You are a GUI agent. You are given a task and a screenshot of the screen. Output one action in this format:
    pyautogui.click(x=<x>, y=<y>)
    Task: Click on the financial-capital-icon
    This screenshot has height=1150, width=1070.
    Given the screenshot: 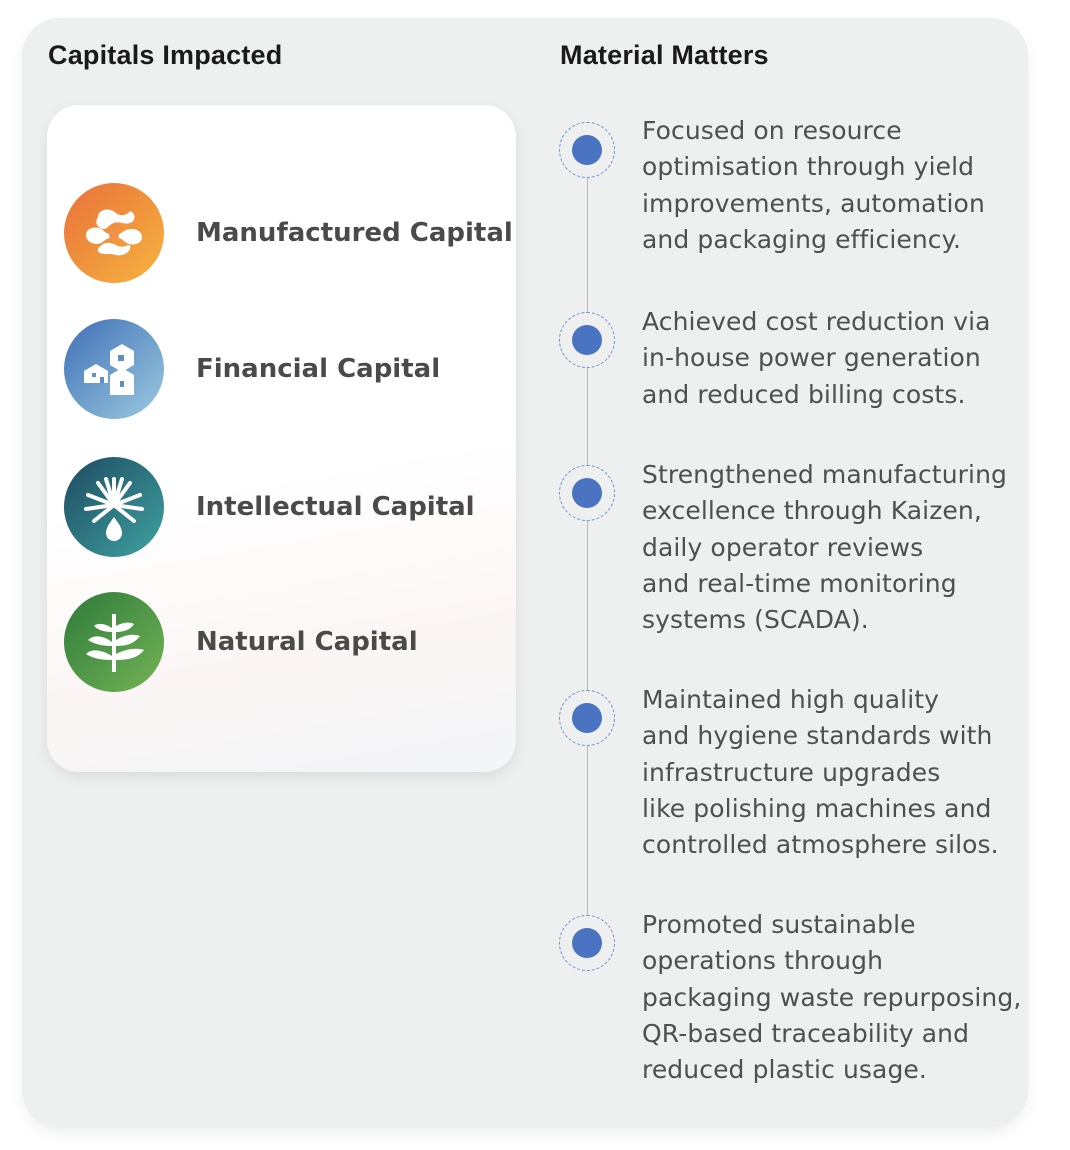 What is the action you would take?
    pyautogui.click(x=114, y=369)
    